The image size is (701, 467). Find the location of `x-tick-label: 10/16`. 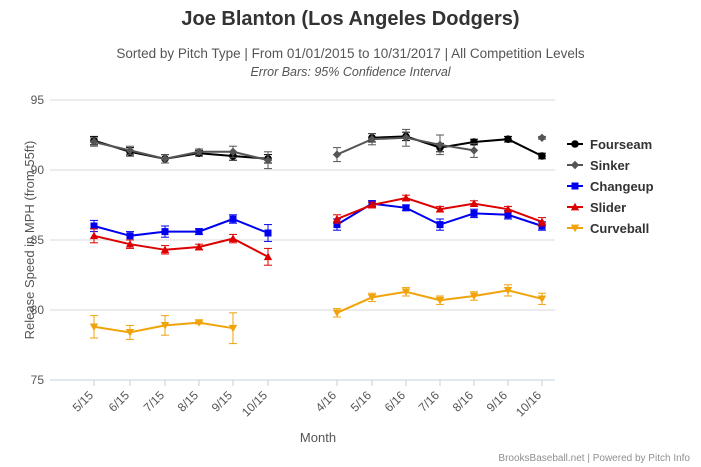

x-tick-label: 10/16 is located at coordinates (528, 403).